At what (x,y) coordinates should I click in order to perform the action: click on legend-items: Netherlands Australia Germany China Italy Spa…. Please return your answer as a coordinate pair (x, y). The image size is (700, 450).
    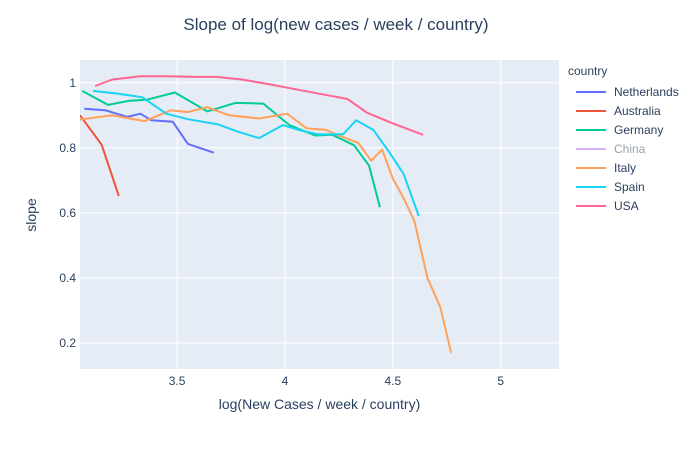
    Looking at the image, I should click on (623, 148).